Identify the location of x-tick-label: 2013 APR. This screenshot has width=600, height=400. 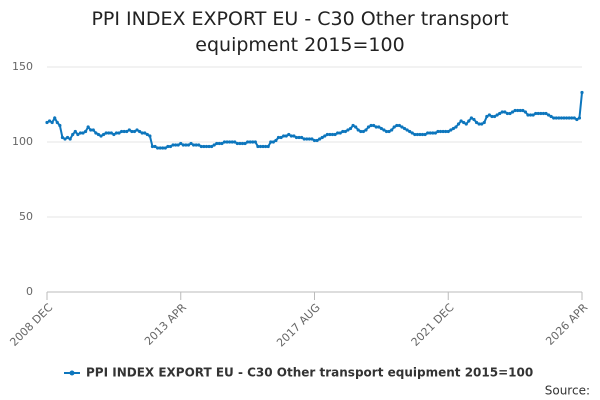
(165, 324).